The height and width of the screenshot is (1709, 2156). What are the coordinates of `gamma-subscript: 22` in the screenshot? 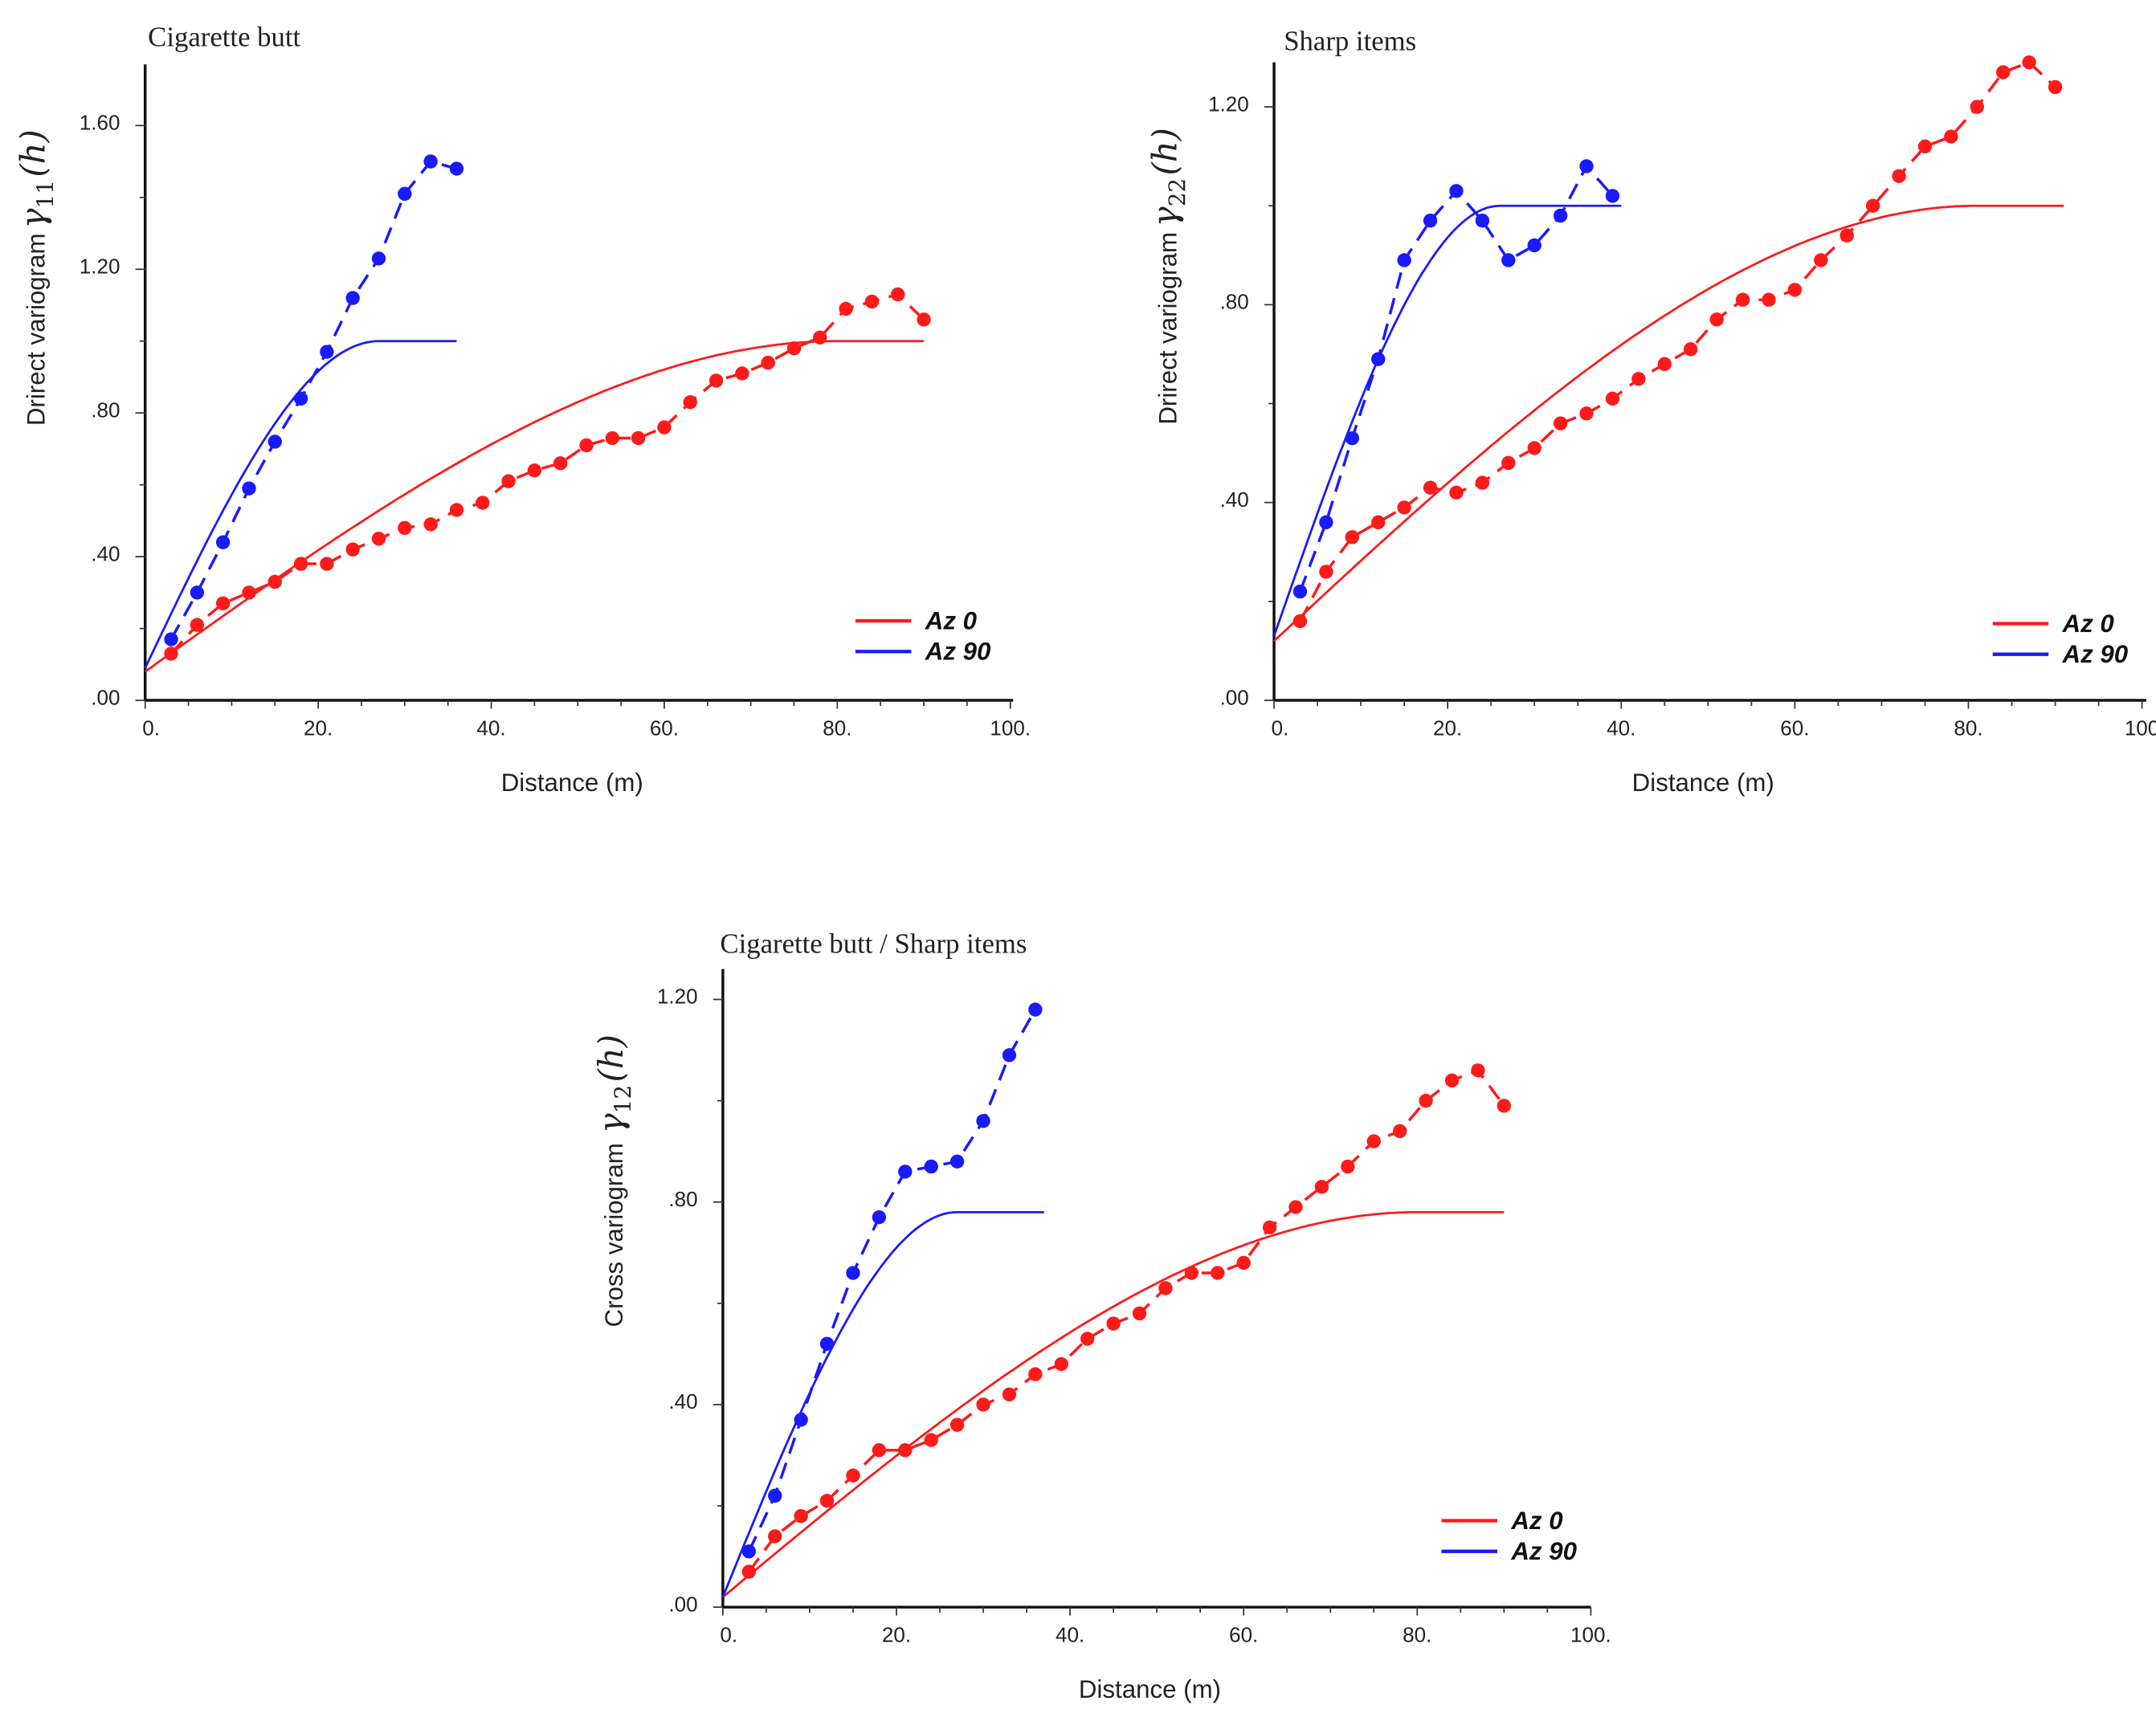 It's located at (1177, 192).